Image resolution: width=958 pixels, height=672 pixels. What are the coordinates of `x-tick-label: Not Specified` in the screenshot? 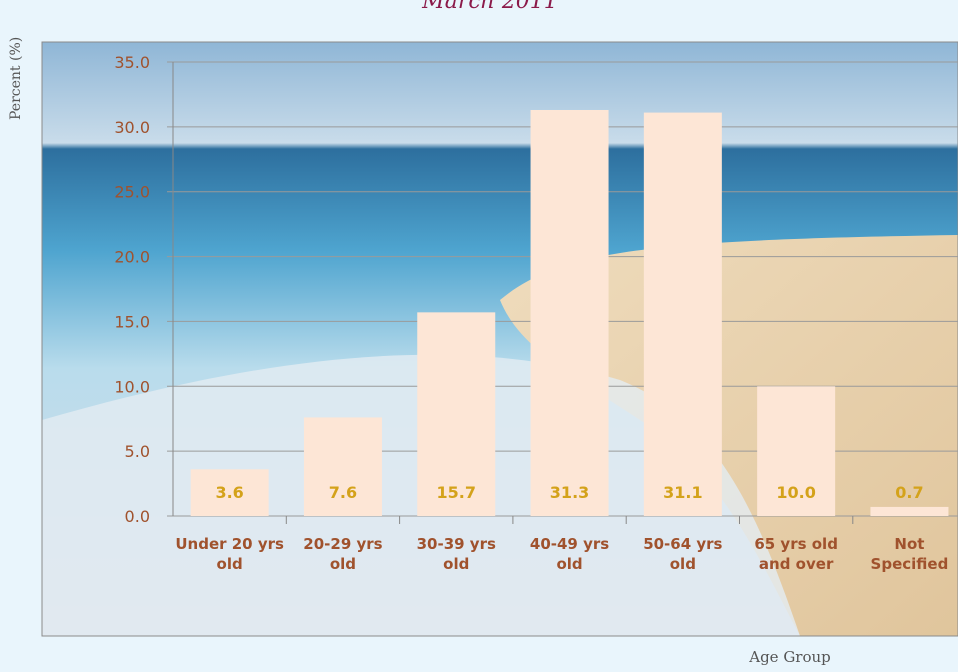 It's located at (909, 554).